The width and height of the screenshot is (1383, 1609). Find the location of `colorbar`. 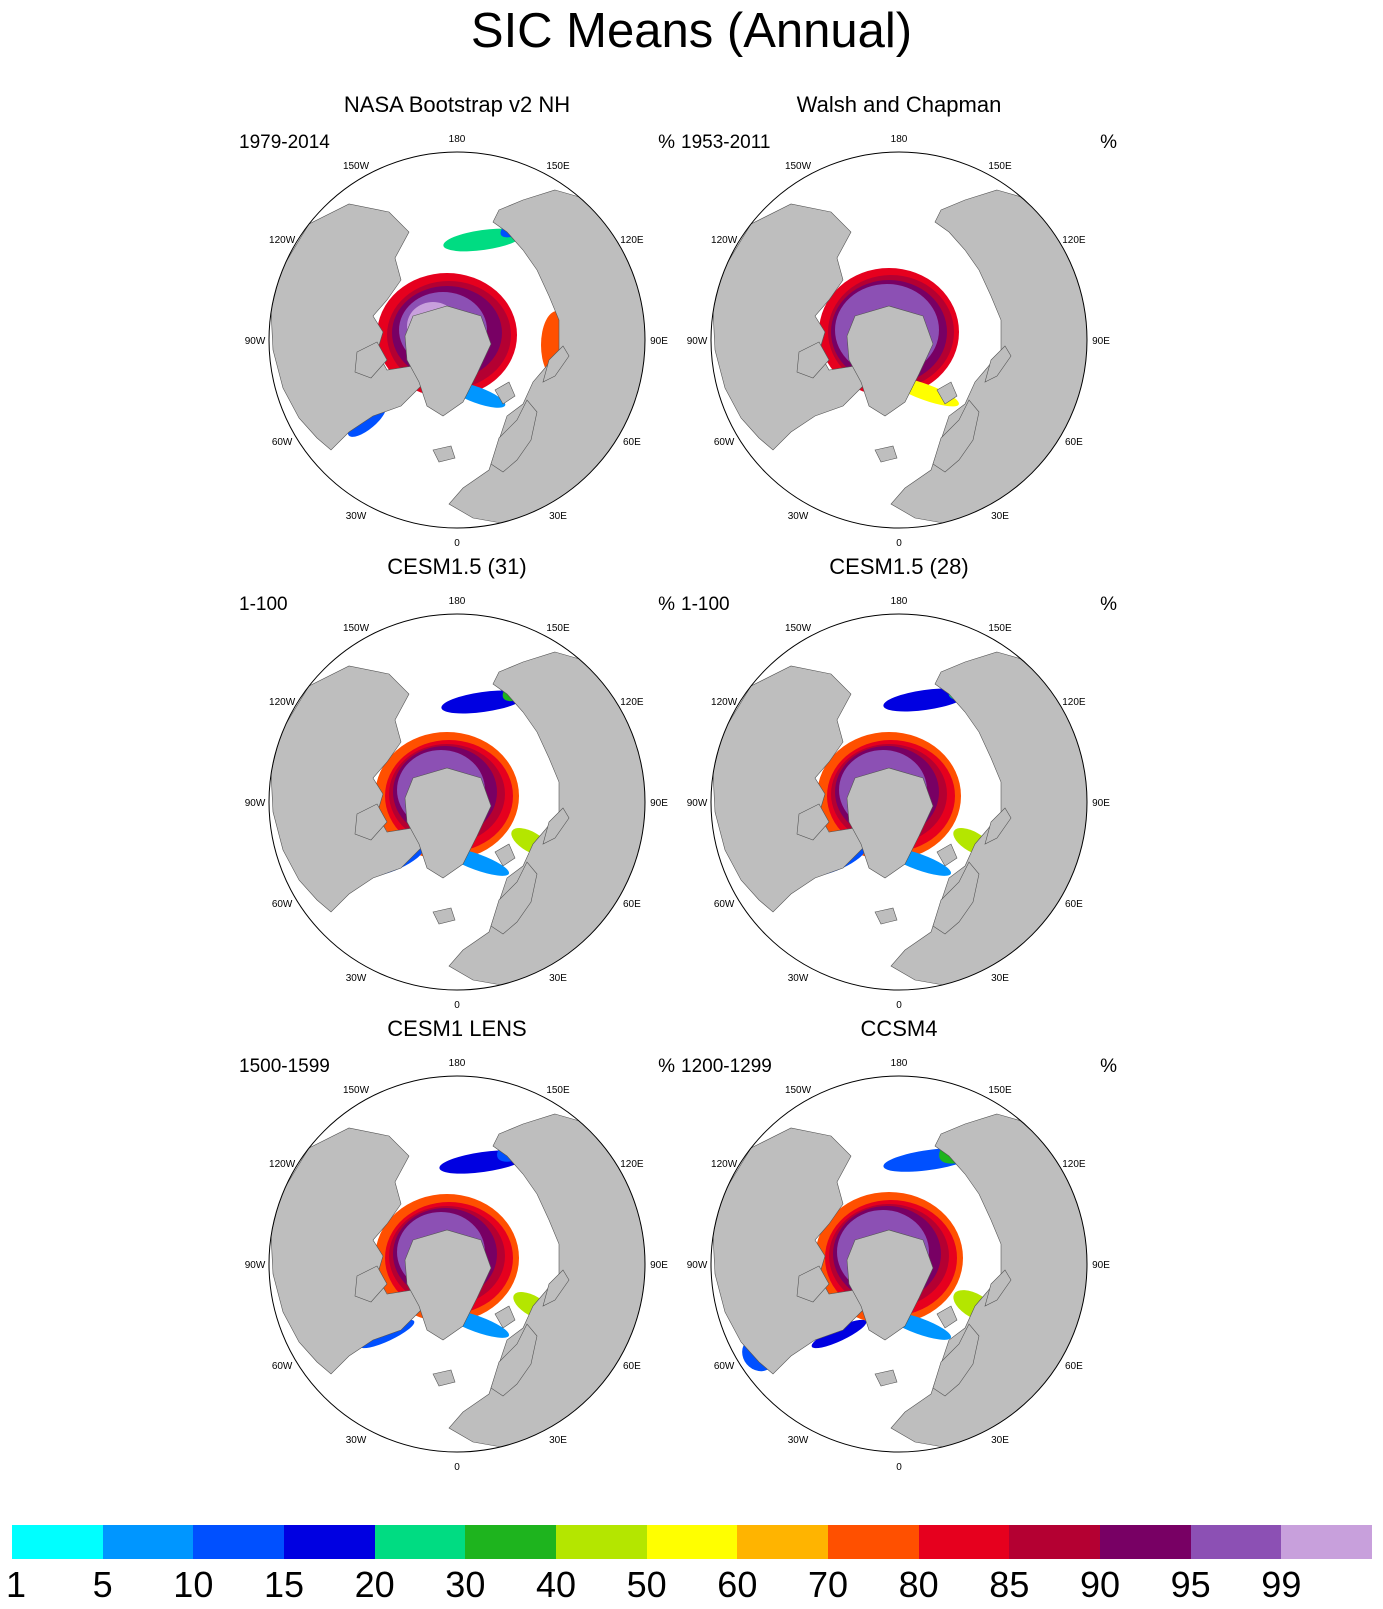

colorbar is located at coordinates (692, 1542).